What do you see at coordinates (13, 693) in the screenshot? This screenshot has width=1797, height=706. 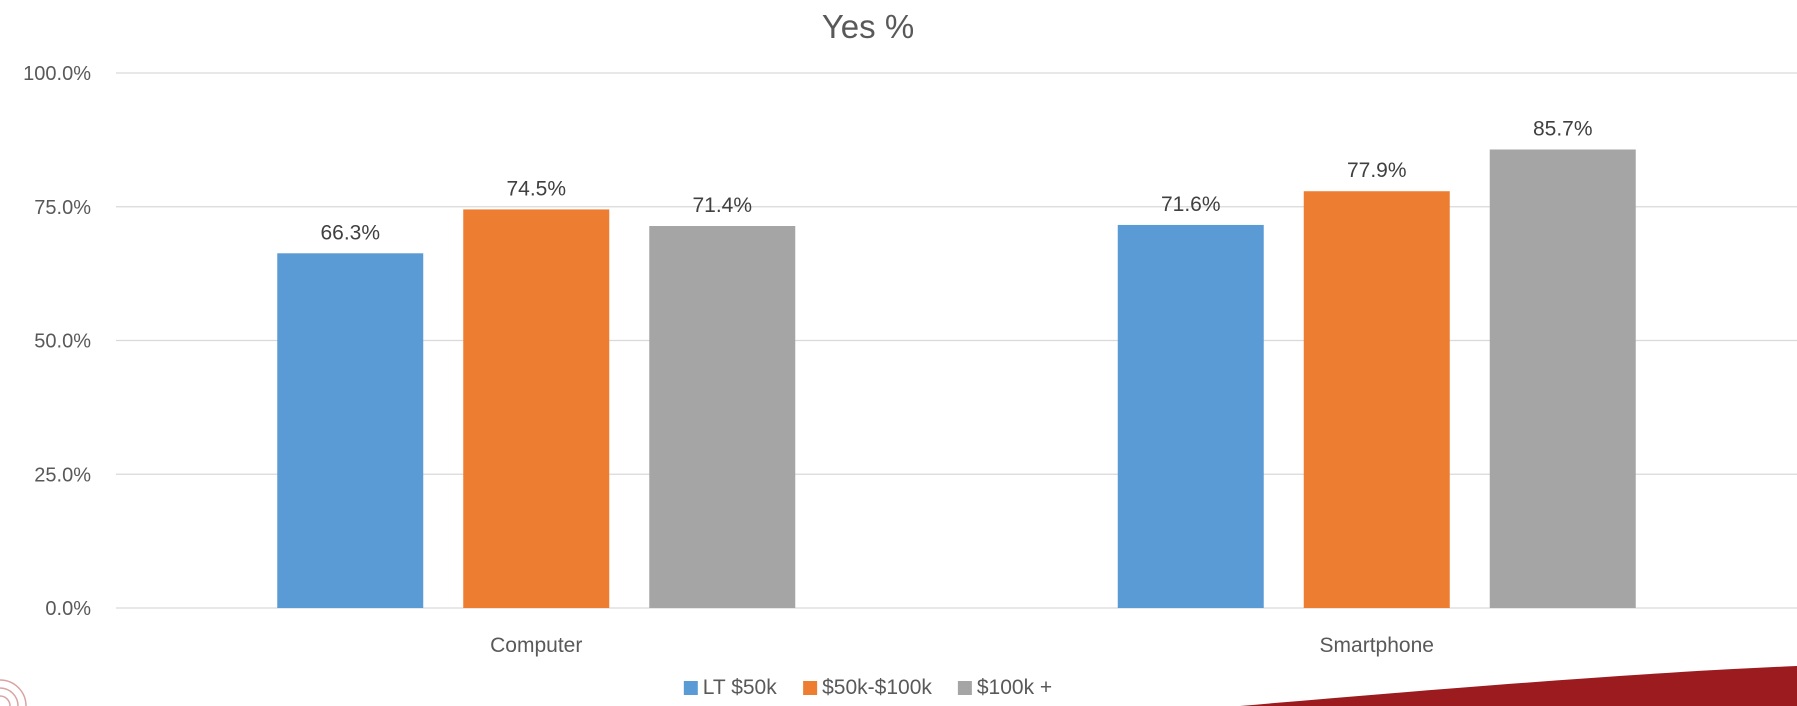 I see `logo-mark` at bounding box center [13, 693].